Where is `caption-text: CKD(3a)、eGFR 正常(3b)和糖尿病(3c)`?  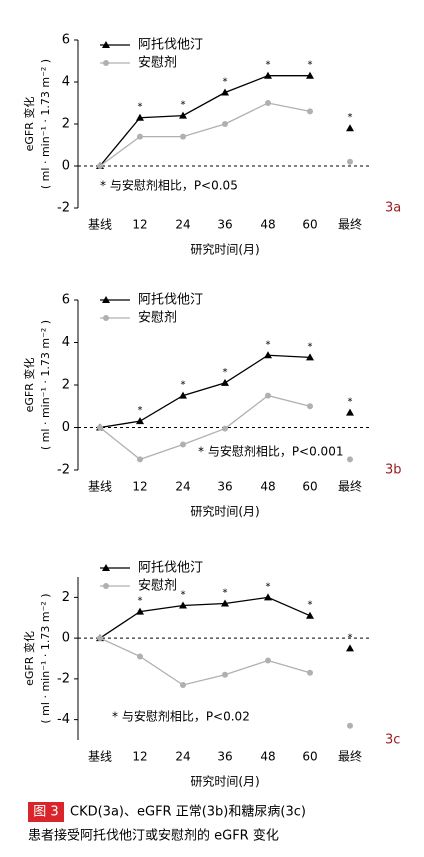 caption-text: CKD(3a)、eGFR 正常(3b)和糖尿病(3c) is located at coordinates (188, 812).